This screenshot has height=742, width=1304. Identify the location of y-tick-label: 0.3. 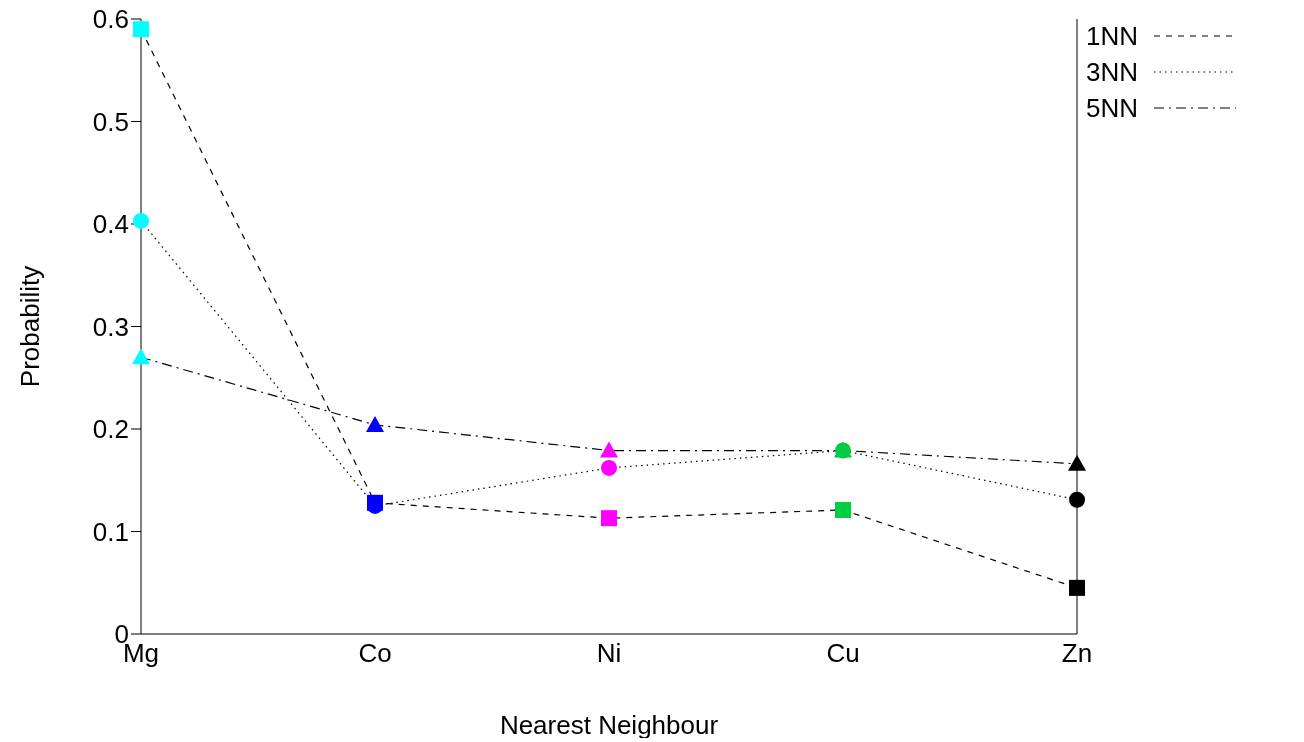
(110, 326).